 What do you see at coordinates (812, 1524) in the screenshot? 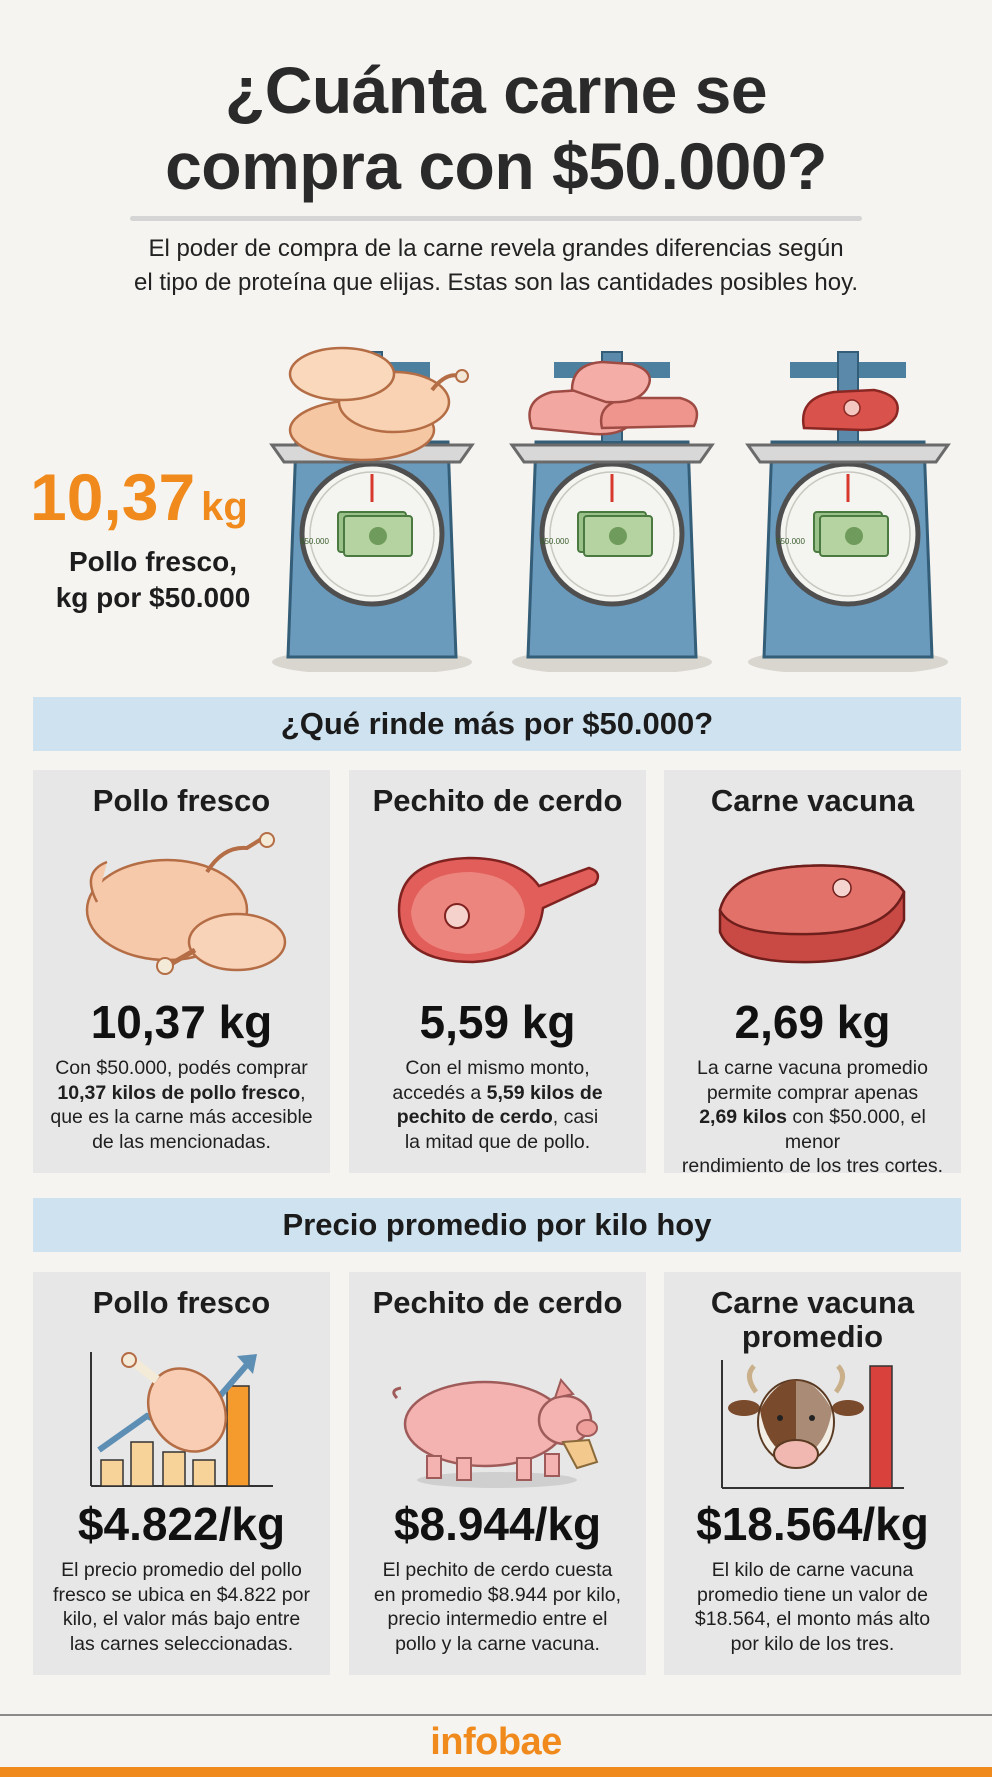
I see `card-value: $18.564/kg` at bounding box center [812, 1524].